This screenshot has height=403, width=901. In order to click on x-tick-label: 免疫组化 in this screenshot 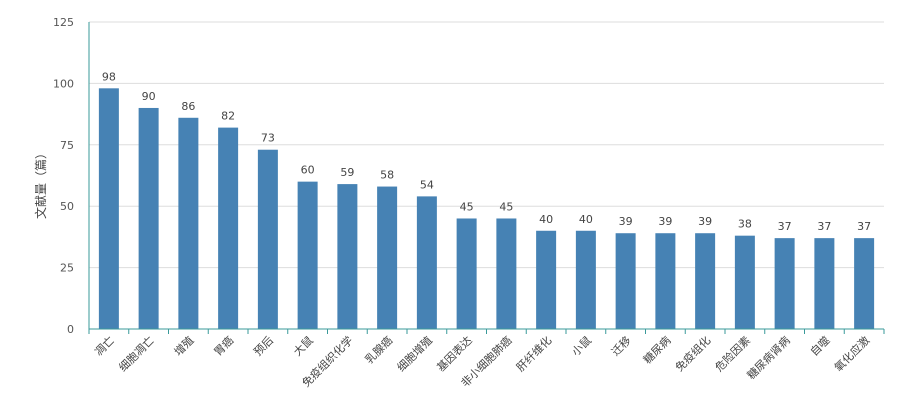, I will do `click(692, 353)`.